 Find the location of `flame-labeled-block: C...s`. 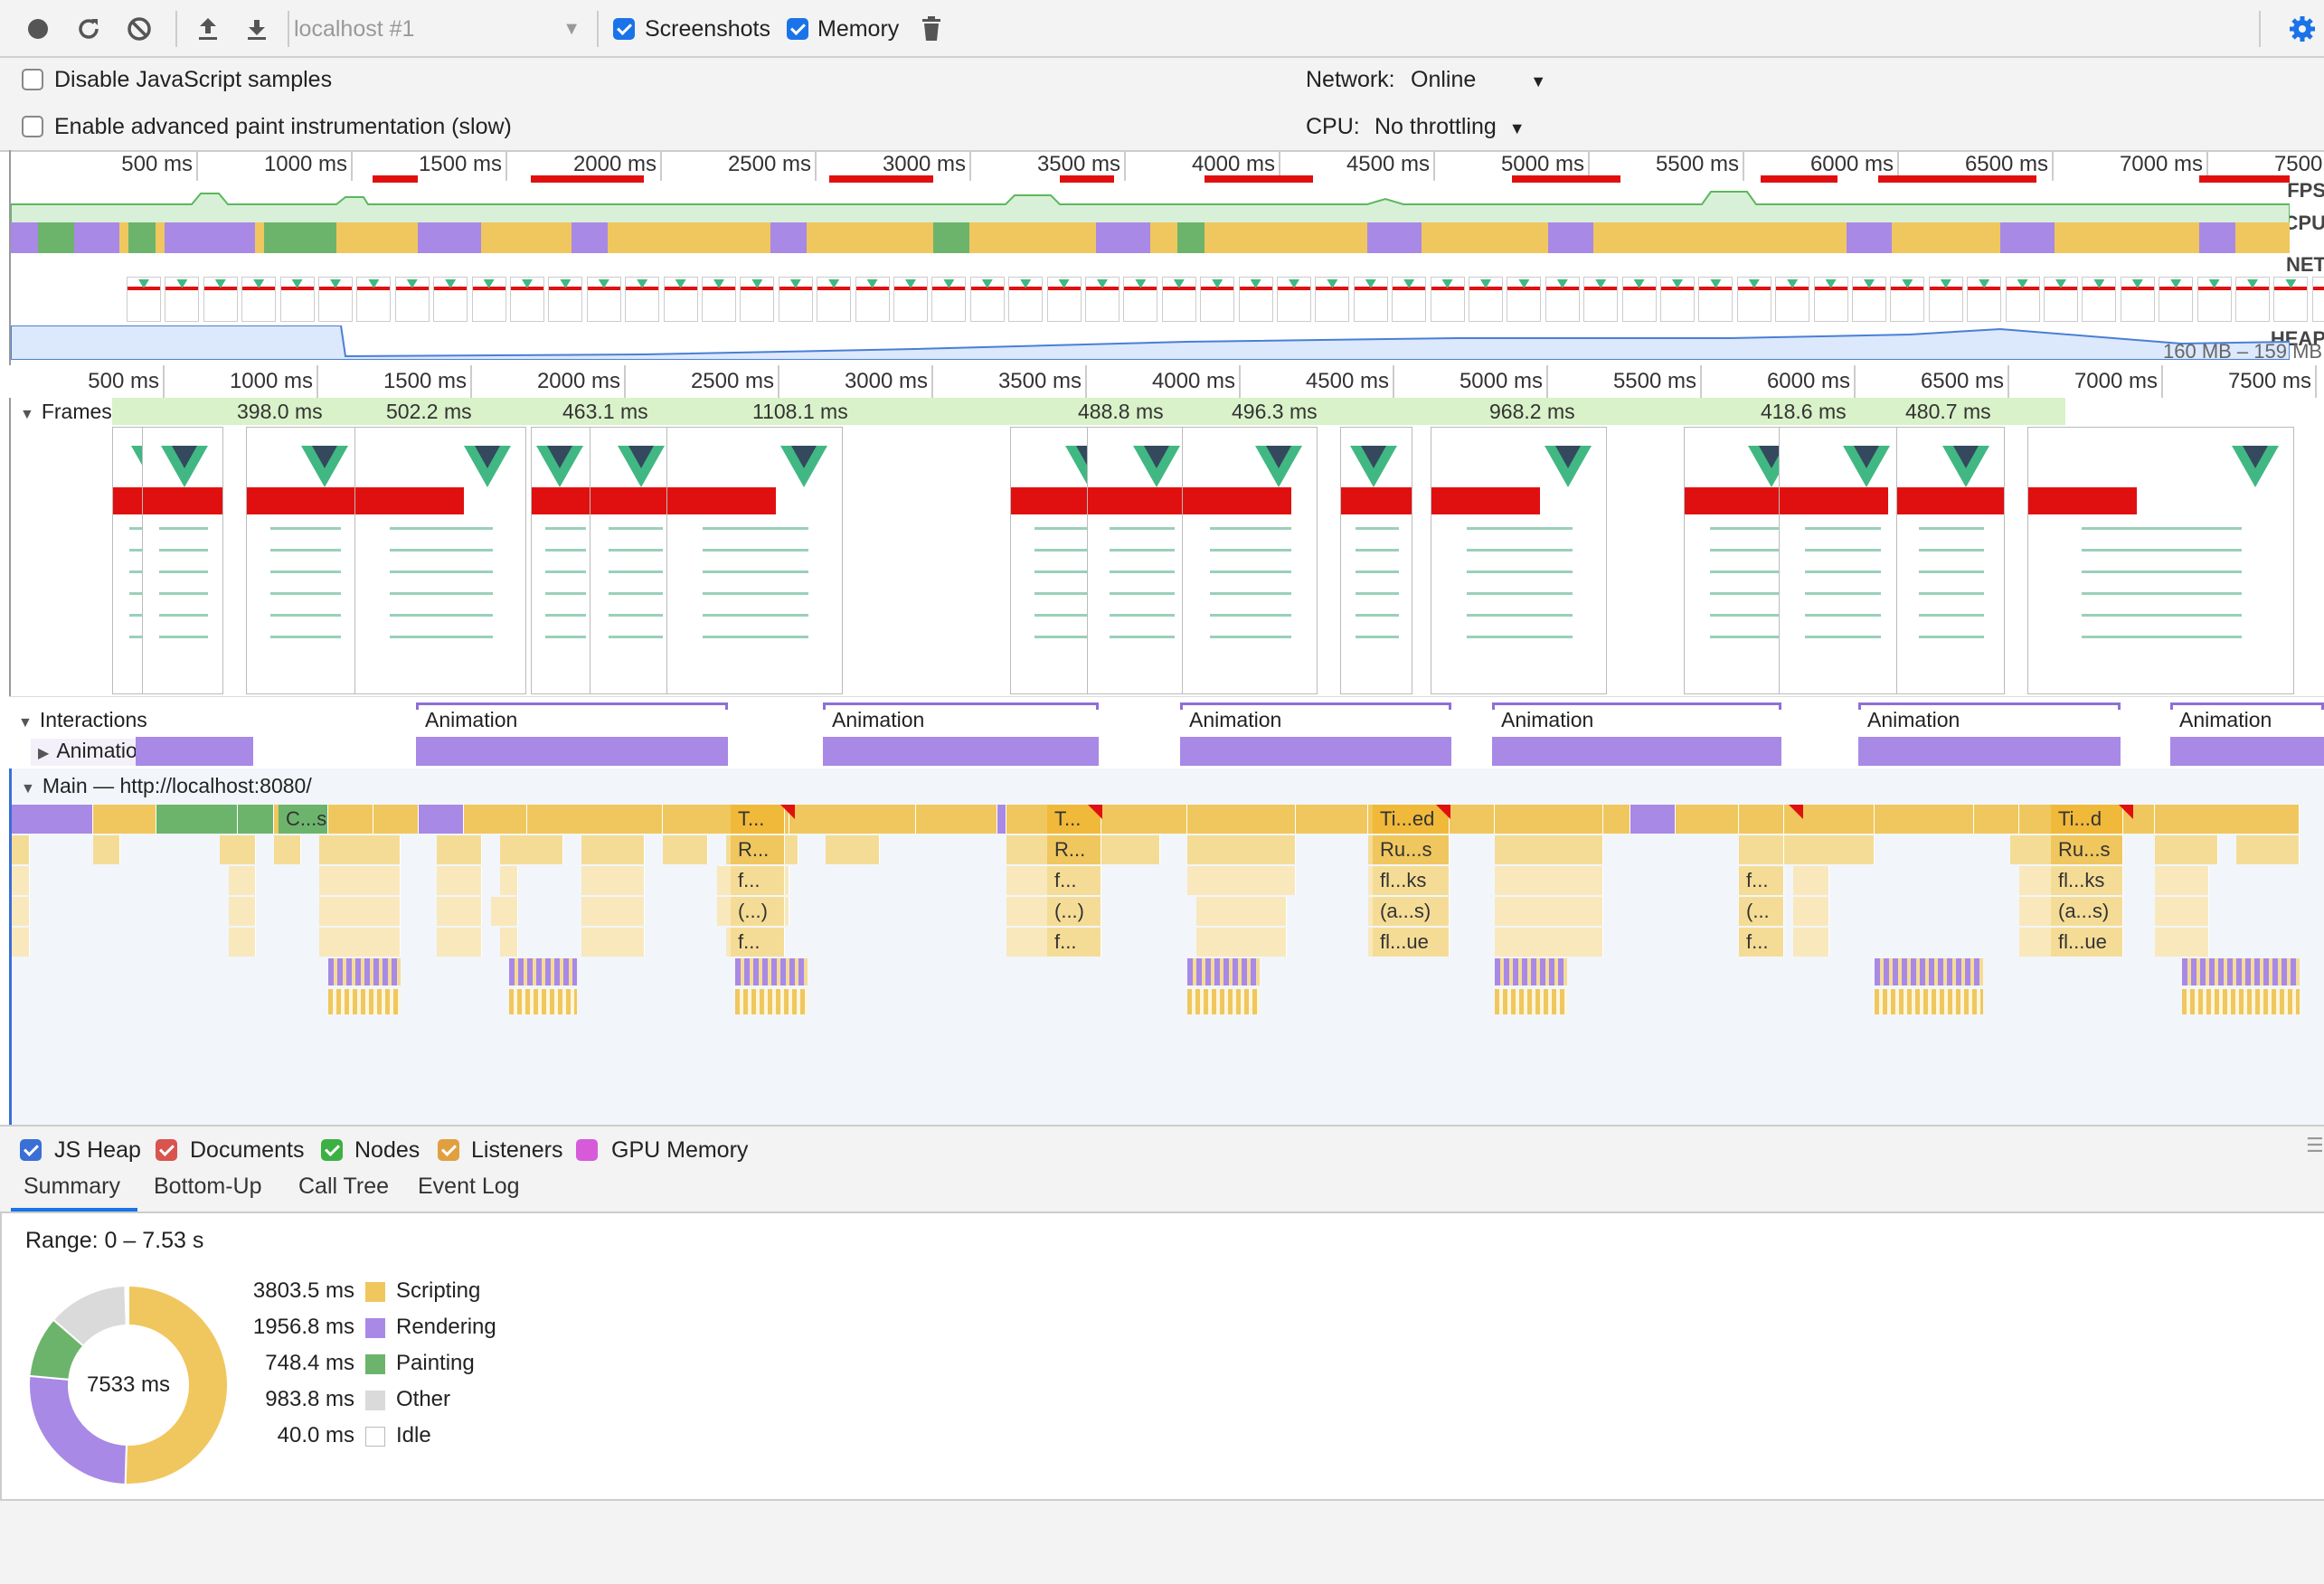

flame-labeled-block: C...s is located at coordinates (304, 819).